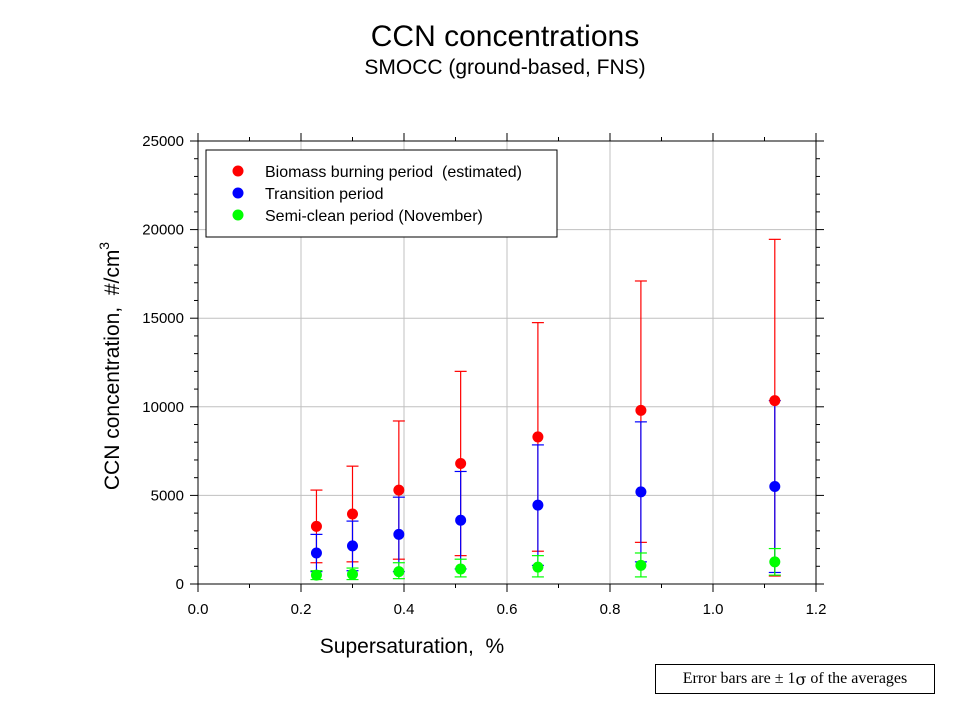 Image resolution: width=960 pixels, height=720 pixels. What do you see at coordinates (180, 584) in the screenshot?
I see `y-tick-label: 0` at bounding box center [180, 584].